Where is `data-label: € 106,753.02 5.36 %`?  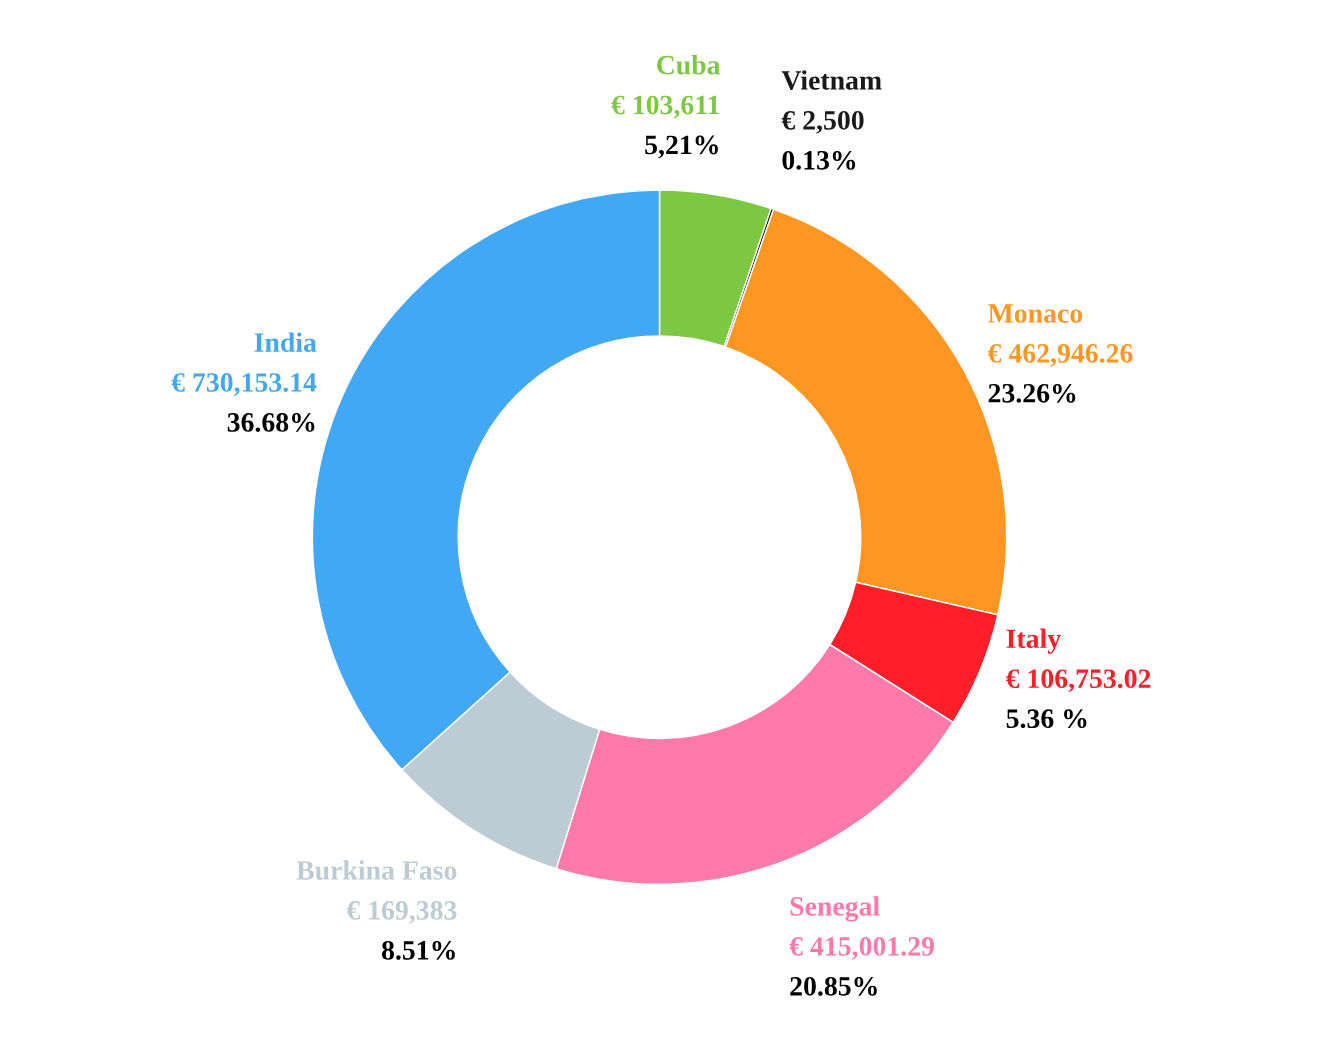
data-label: € 106,753.02 5.36 % is located at coordinates (1078, 699).